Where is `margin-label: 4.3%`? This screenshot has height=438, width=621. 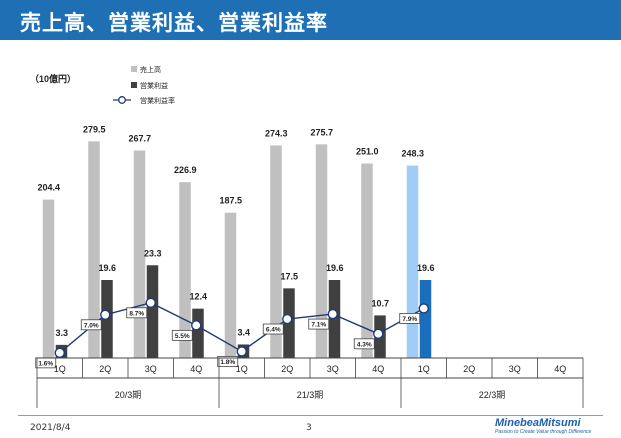 margin-label: 4.3% is located at coordinates (364, 344).